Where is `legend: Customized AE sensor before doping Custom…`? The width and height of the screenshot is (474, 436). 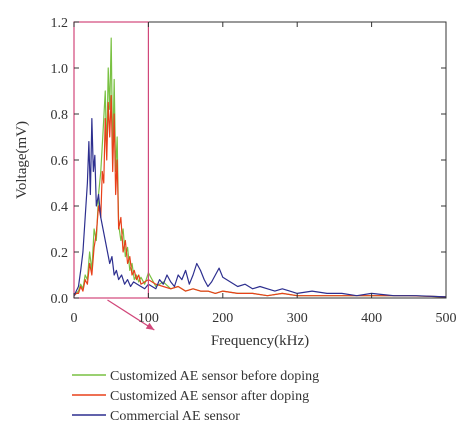
legend: Customized AE sensor before doping Custom… is located at coordinates (195, 396).